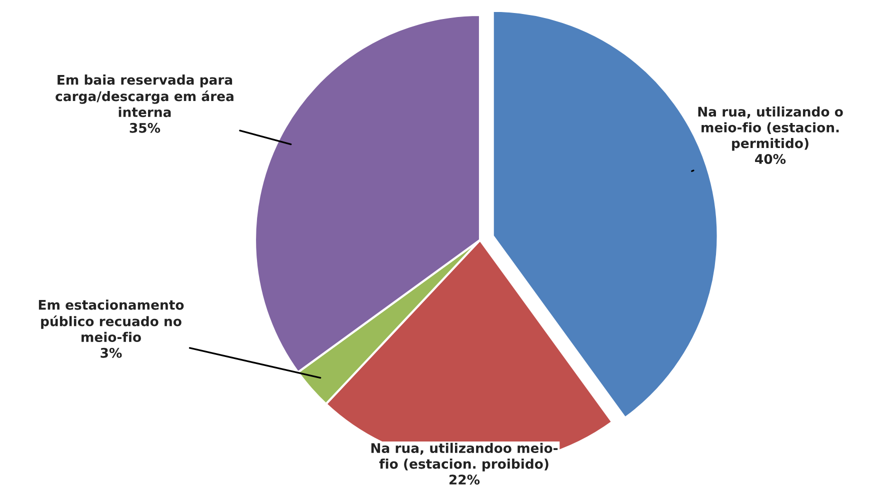 The height and width of the screenshot is (498, 873). Describe the element at coordinates (145, 127) in the screenshot. I see `data-label: 35%` at that location.